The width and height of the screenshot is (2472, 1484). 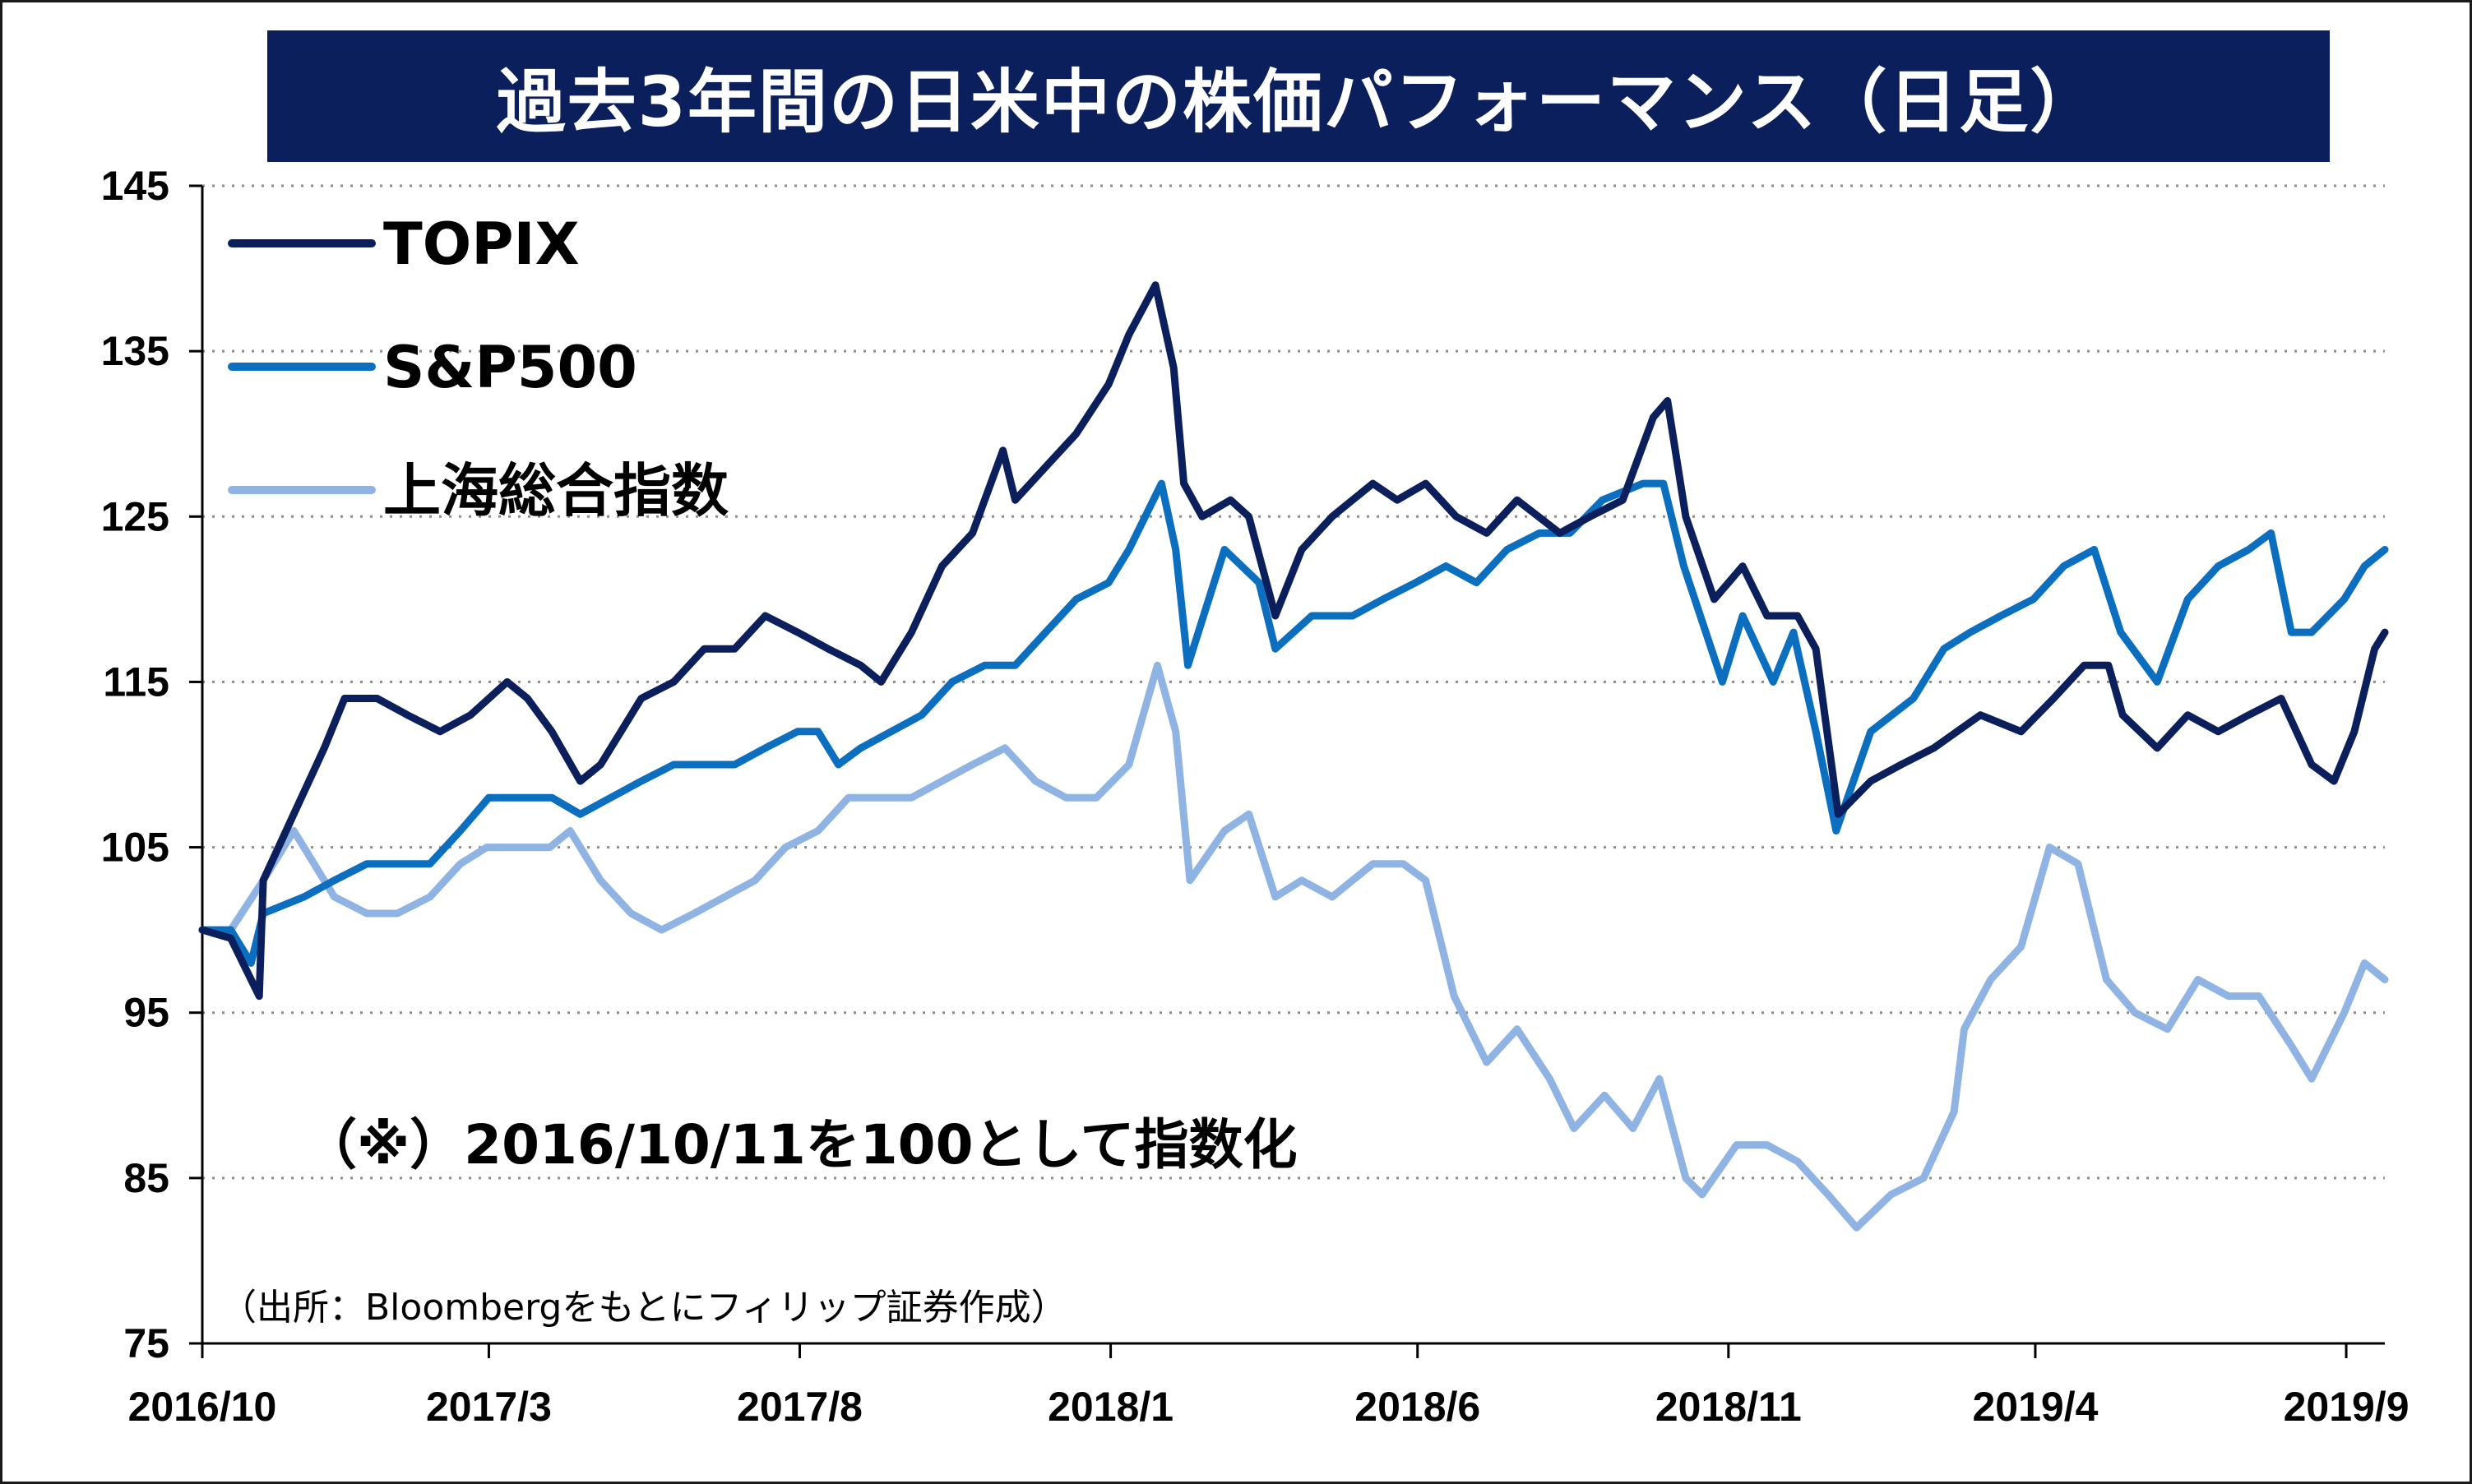 What do you see at coordinates (135, 186) in the screenshot?
I see `y-tick-label: 145` at bounding box center [135, 186].